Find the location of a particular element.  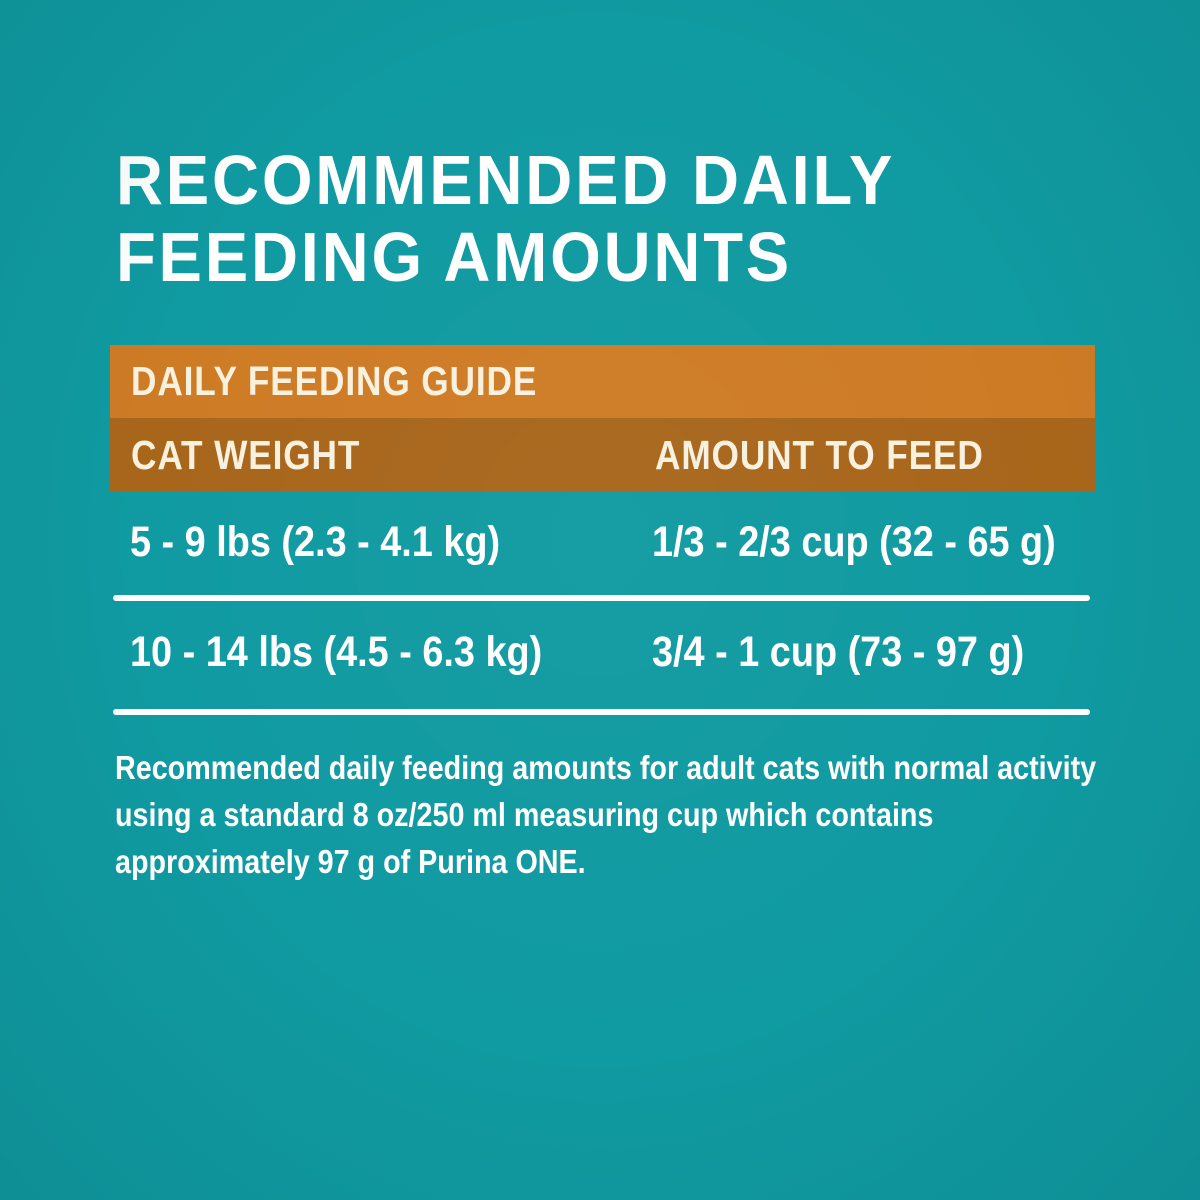

cat-weight-value-2: 10 - 14 lbs (4.5 - 6.3 kg) is located at coordinates (336, 652).